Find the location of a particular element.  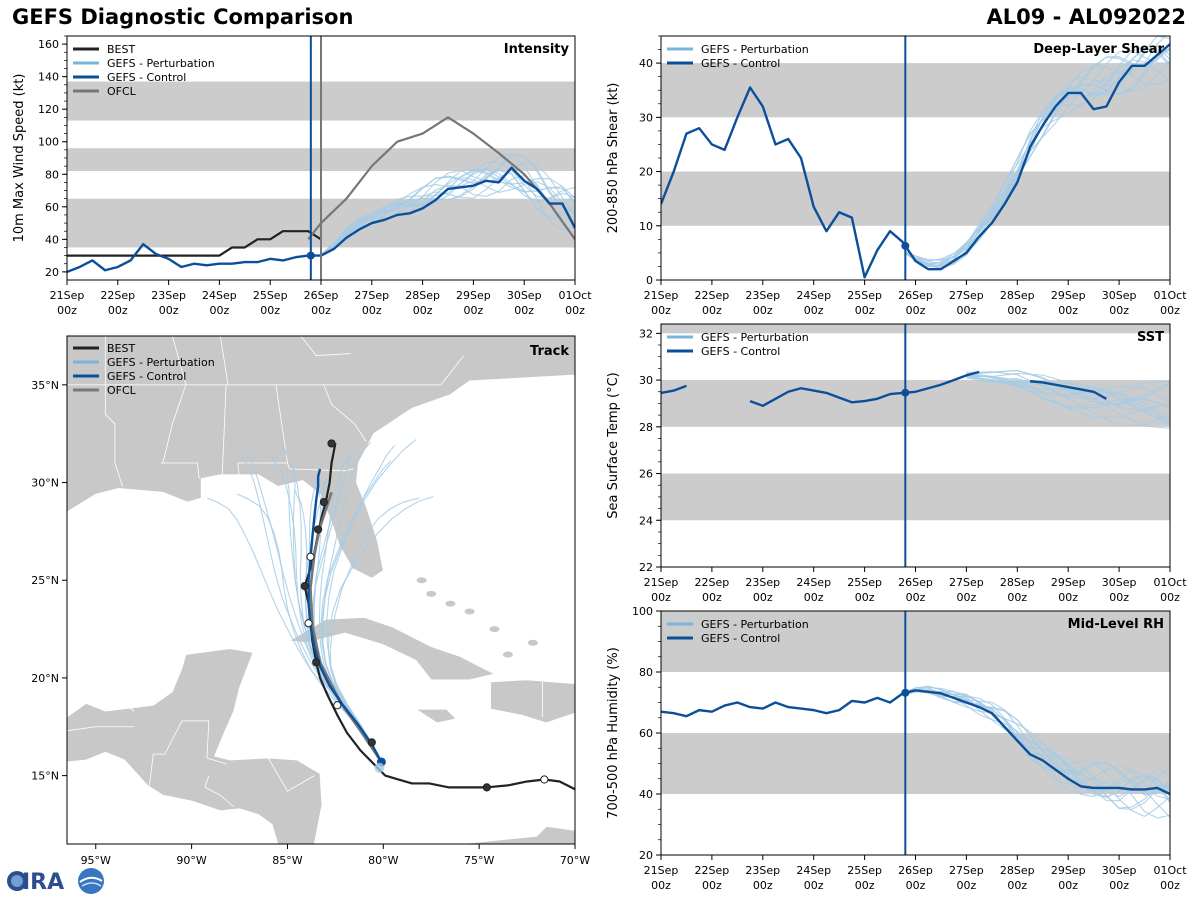

land-central-america is located at coordinates (195, 677).